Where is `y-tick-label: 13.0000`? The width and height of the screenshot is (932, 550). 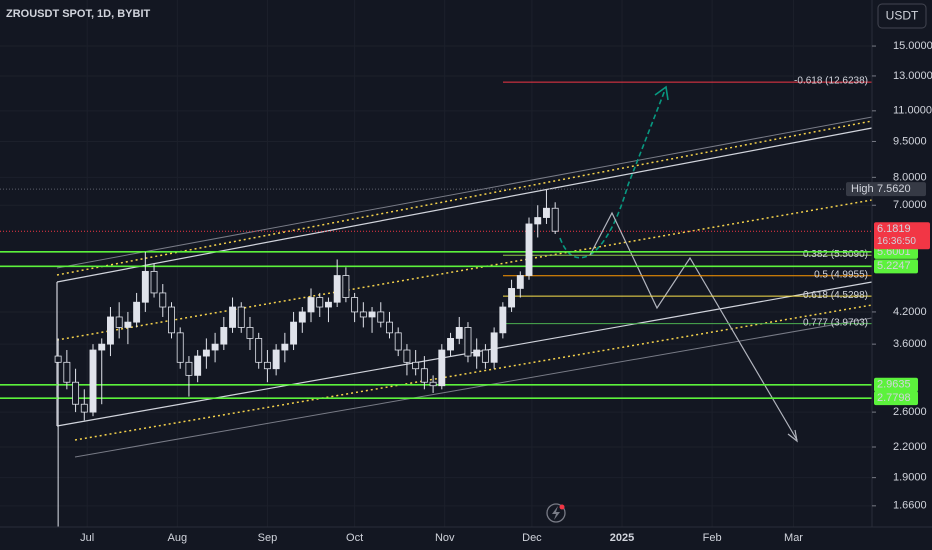
y-tick-label: 13.0000 is located at coordinates (912, 76).